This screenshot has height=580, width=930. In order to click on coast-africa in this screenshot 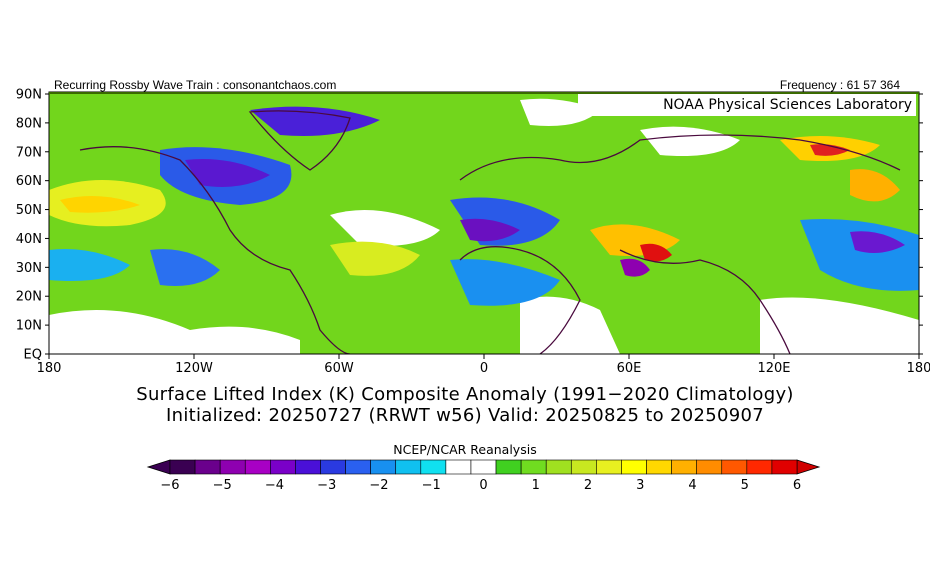, I will do `click(520, 300)`.